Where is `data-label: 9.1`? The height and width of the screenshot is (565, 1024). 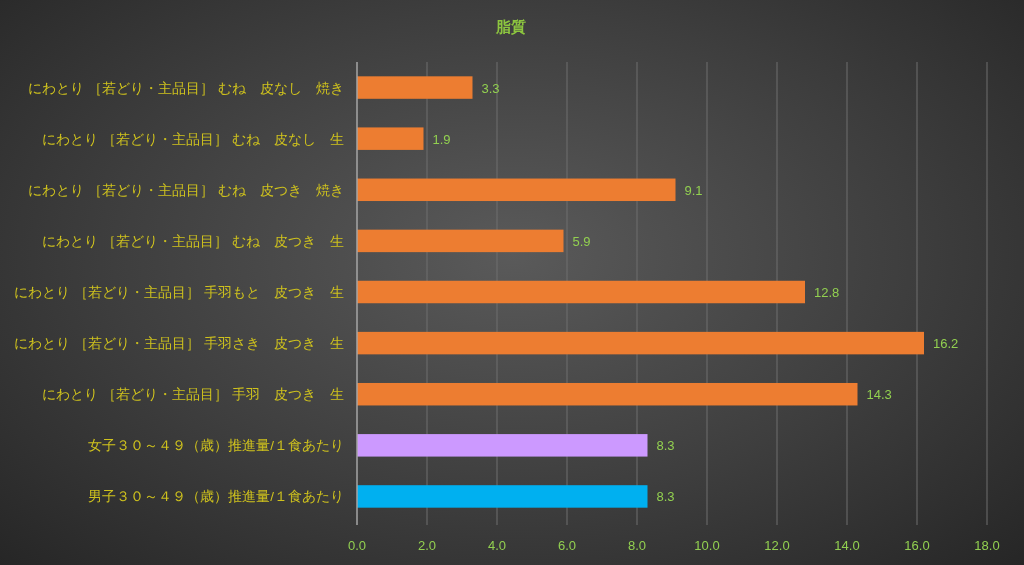
data-label: 9.1 is located at coordinates (693, 190).